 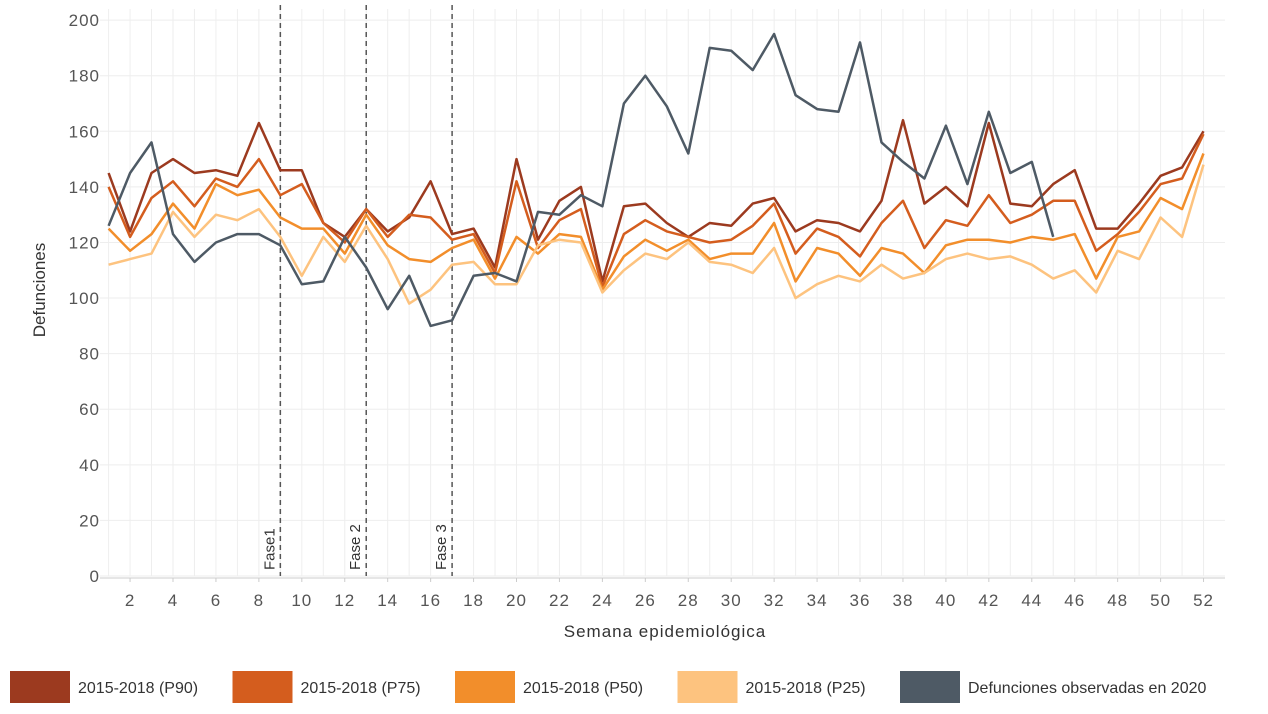 I want to click on x-tick-label: 30, so click(x=731, y=600).